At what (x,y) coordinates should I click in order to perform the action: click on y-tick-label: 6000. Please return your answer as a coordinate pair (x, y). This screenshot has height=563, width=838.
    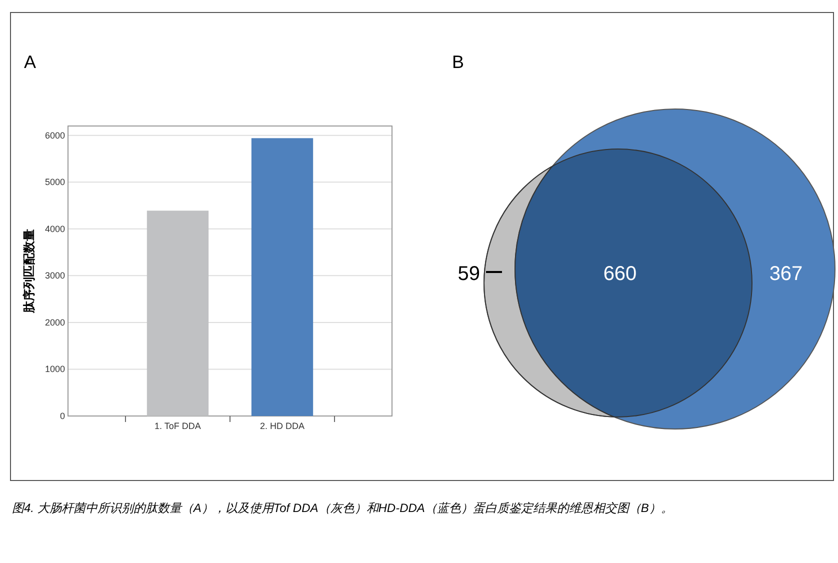
    Looking at the image, I should click on (54, 135).